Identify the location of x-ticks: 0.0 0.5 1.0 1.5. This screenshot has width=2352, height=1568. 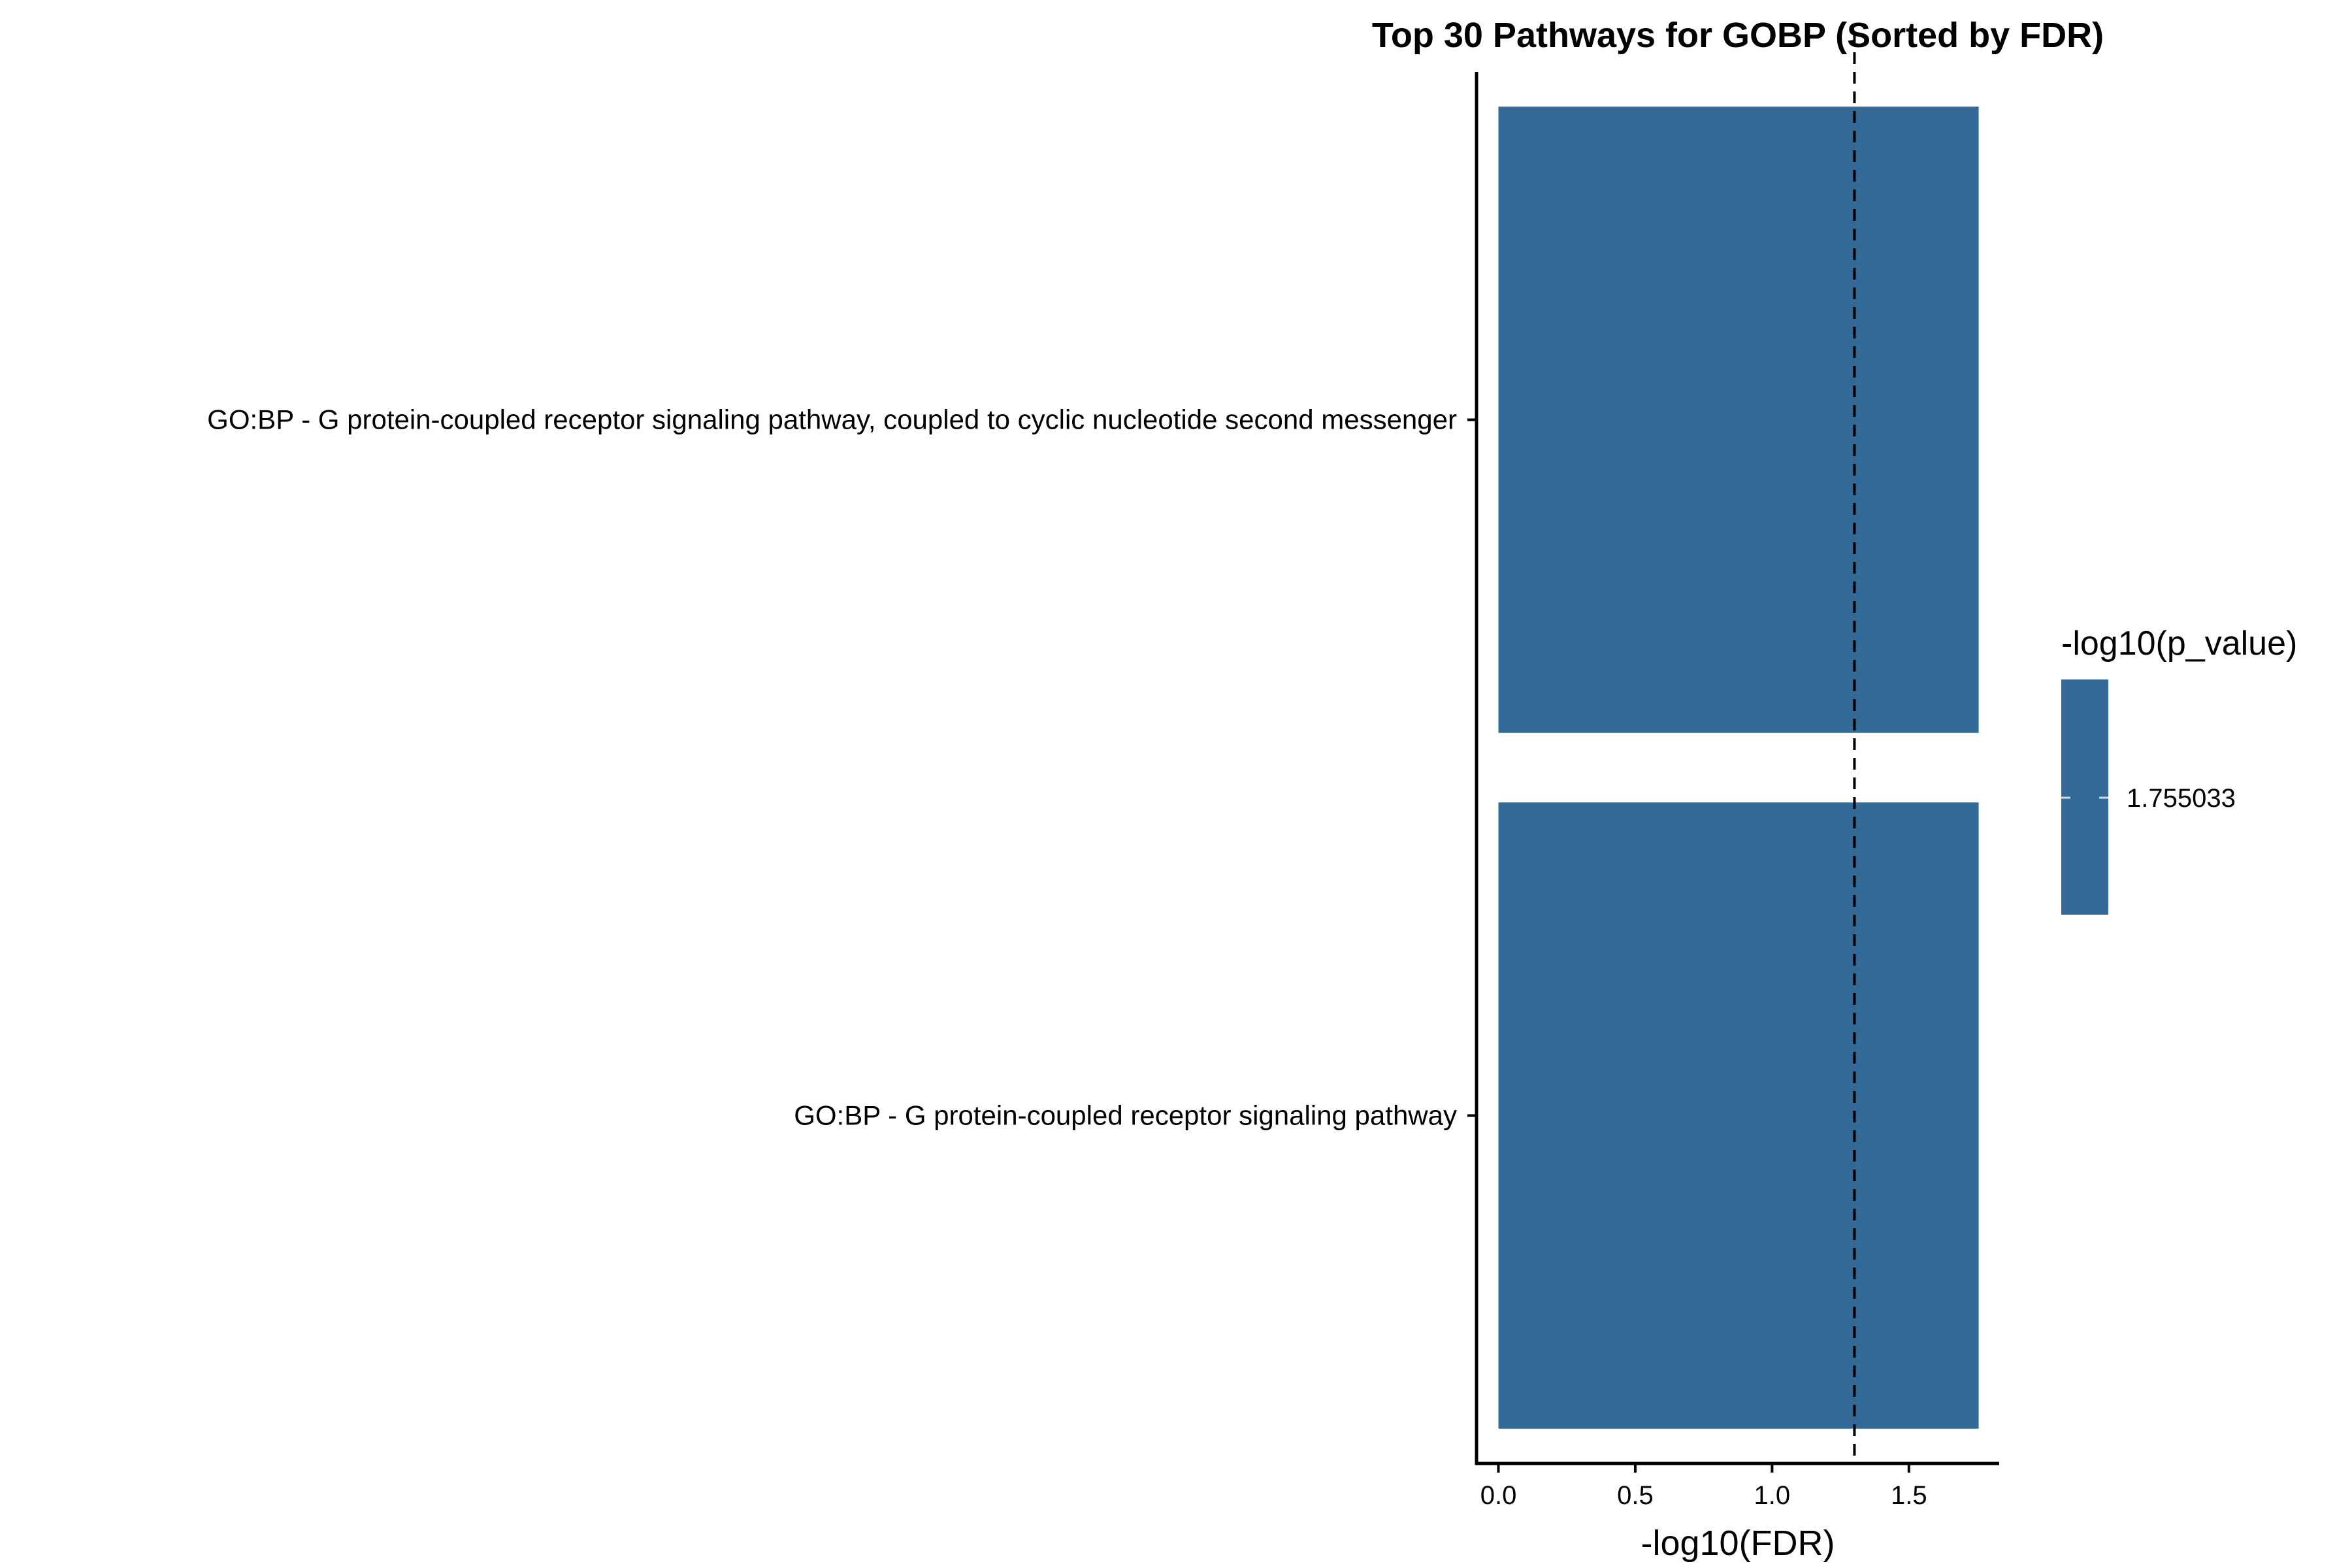
(1703, 1486).